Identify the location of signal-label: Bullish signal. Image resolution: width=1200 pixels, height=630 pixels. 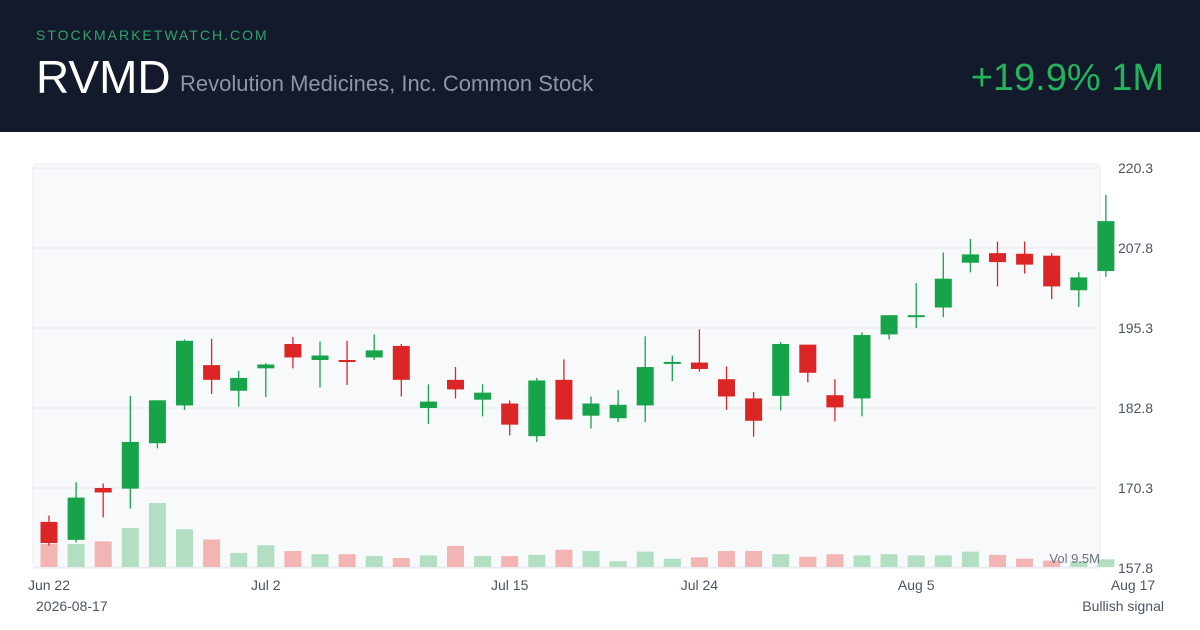
(1123, 606).